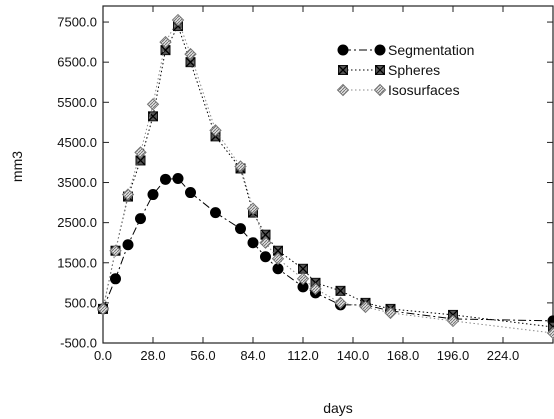  I want to click on y-tick-label: 2500.0, so click(77, 222).